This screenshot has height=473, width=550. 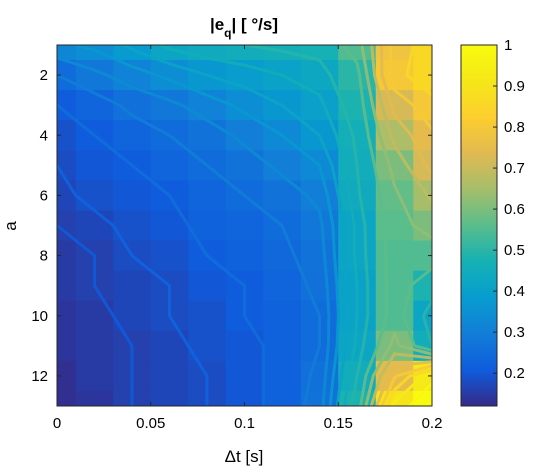 What do you see at coordinates (514, 373) in the screenshot?
I see `colorbar-tick-label: 0.2` at bounding box center [514, 373].